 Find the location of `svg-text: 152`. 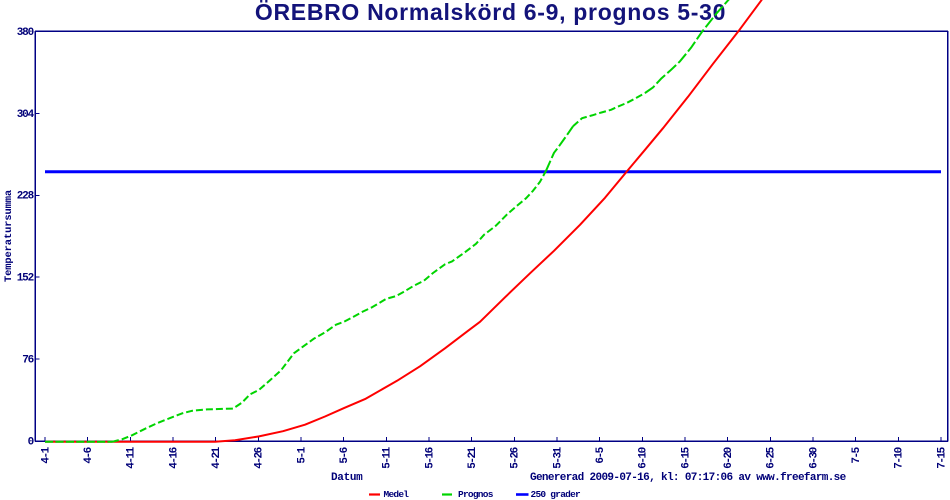

svg-text: 152 is located at coordinates (25, 279).